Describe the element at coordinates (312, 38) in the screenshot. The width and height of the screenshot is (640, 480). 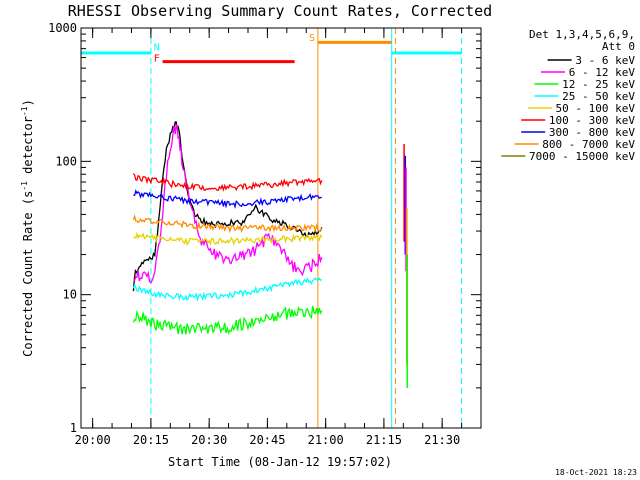
I see `state-marker-2: S` at that location.